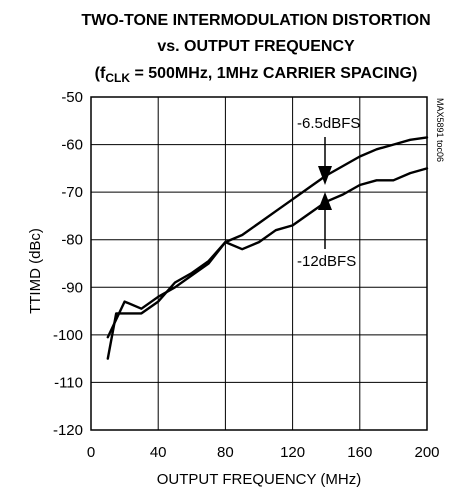 The image size is (471, 493). I want to click on x-tick-label: 120, so click(292, 452).